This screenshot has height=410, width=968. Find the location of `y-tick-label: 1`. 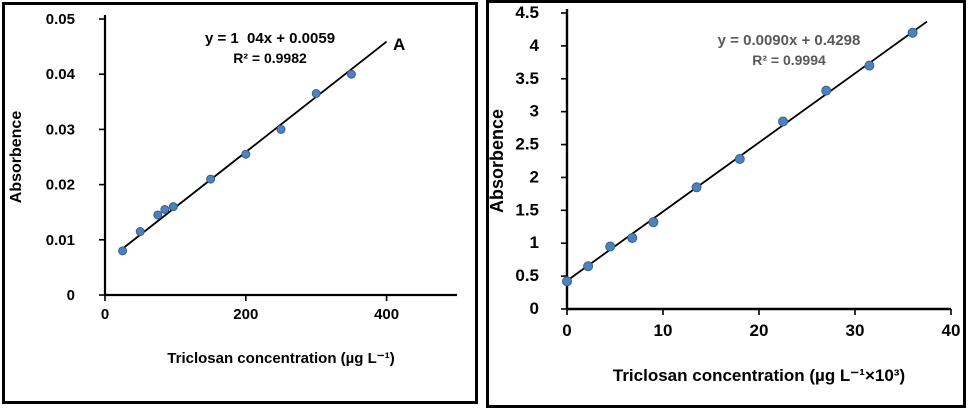

y-tick-label: 1 is located at coordinates (534, 242).